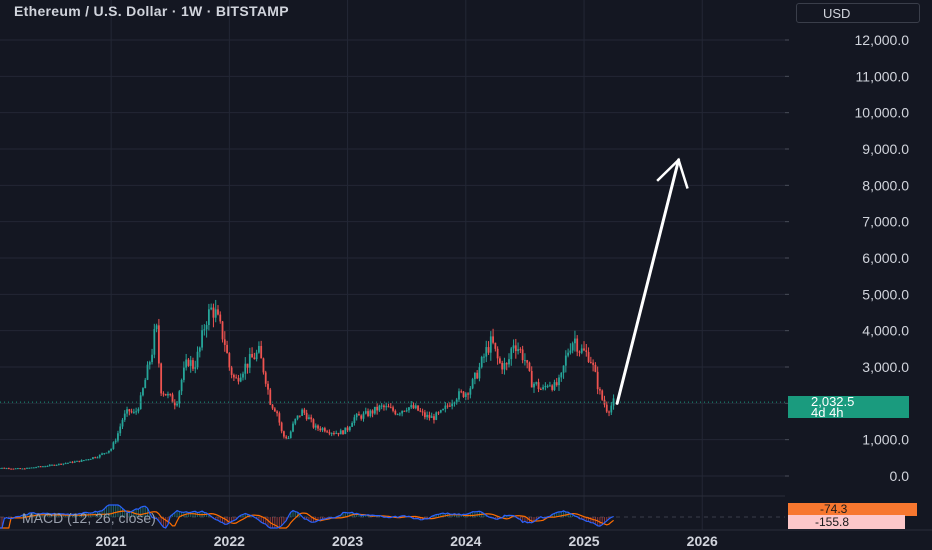 The width and height of the screenshot is (932, 550). Describe the element at coordinates (89, 518) in the screenshot. I see `macd-indicator-label: MACD (12, 26, close)` at that location.